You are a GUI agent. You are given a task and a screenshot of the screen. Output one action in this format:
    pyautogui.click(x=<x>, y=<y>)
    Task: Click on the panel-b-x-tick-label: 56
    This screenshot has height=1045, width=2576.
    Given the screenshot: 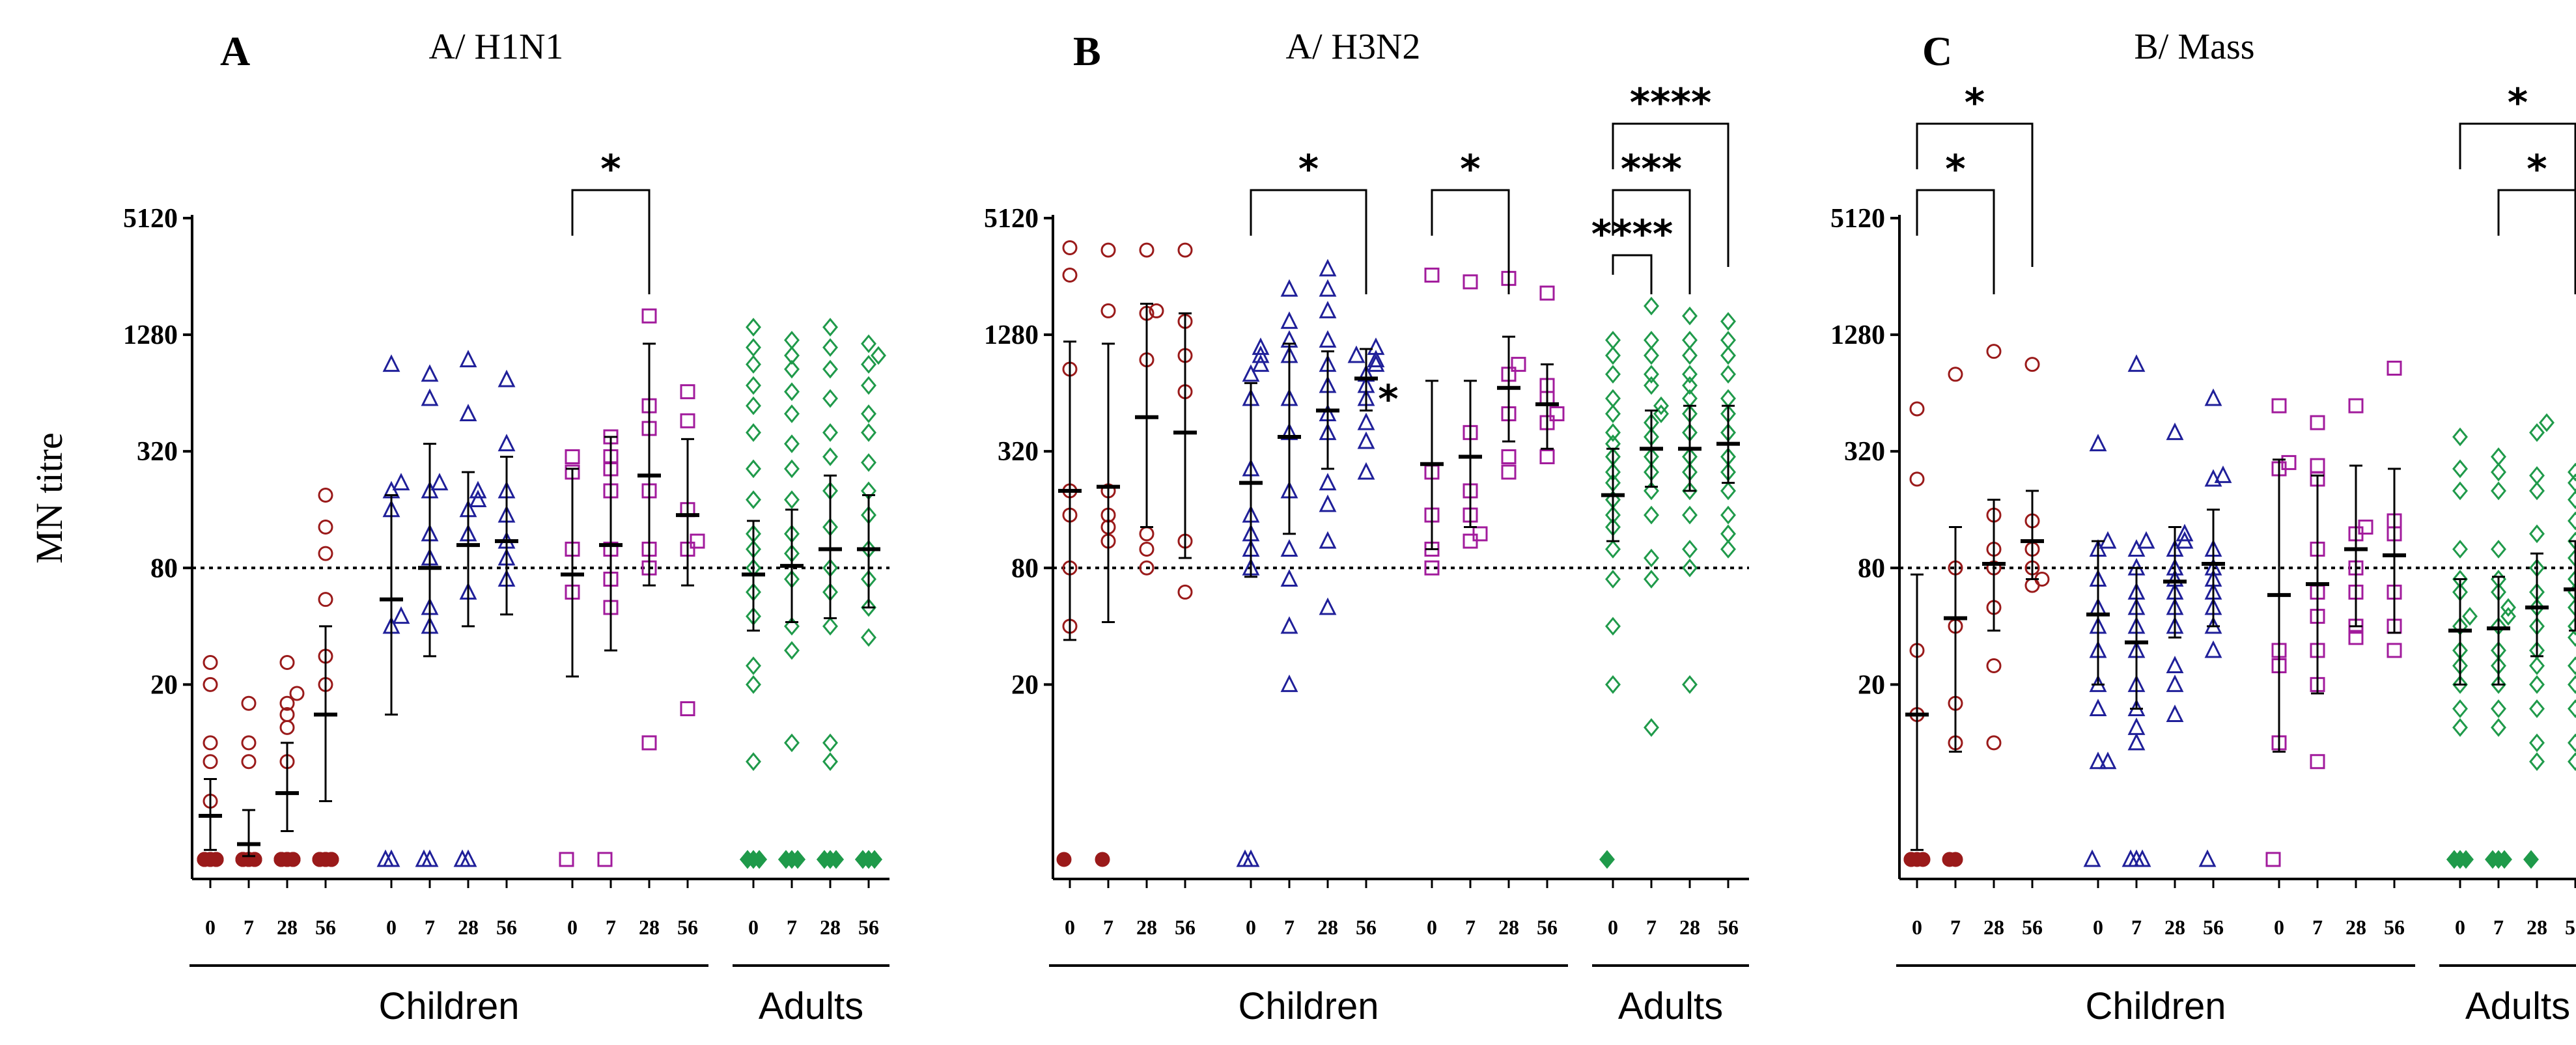 What is the action you would take?
    pyautogui.click(x=1367, y=927)
    